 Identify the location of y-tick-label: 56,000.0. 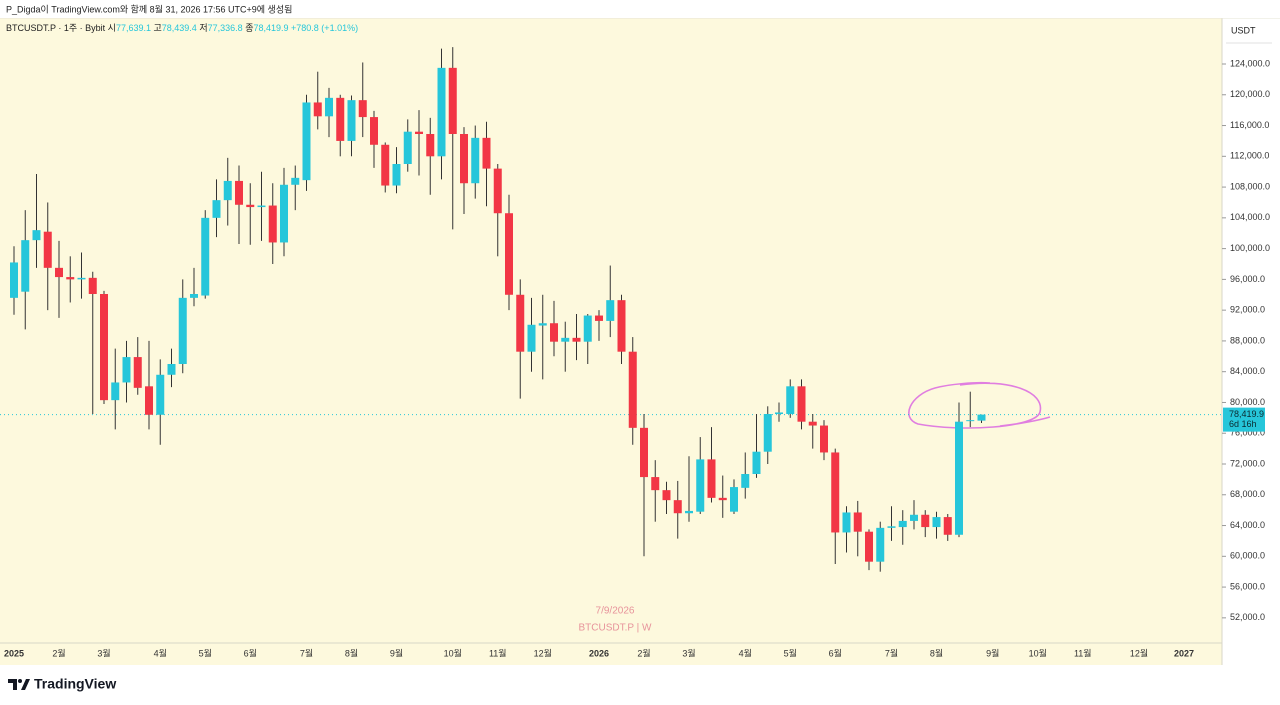
(1247, 586).